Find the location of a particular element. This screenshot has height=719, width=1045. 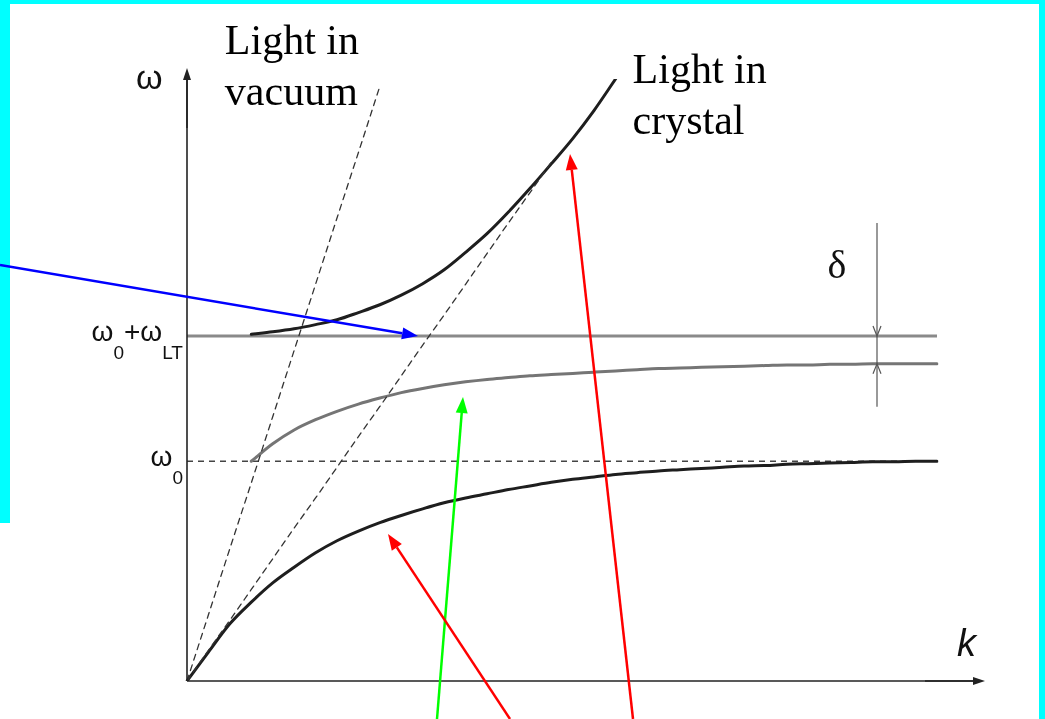

series-label: Light in vacuum is located at coordinates (292, 66).